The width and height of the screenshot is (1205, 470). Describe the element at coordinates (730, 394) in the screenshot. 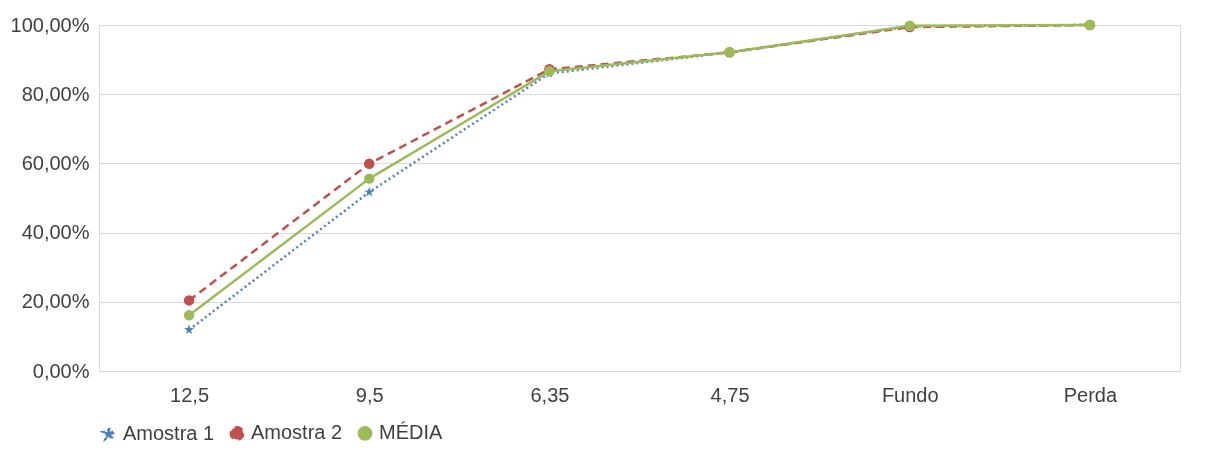

I see `x-tick-label: 4,75` at that location.